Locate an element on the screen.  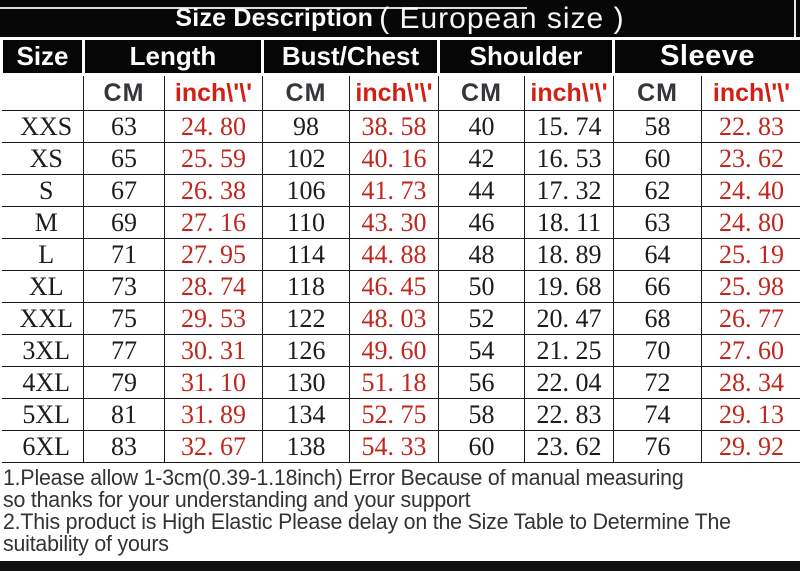
cell-length-in: 27. 16 is located at coordinates (213, 222).